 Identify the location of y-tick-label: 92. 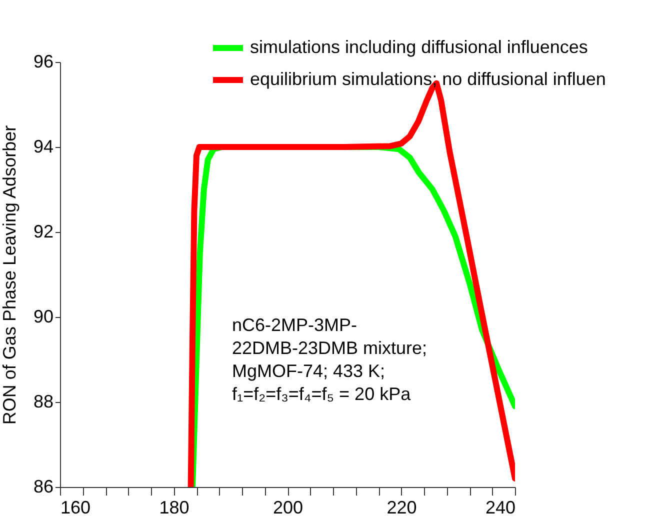
(43, 232).